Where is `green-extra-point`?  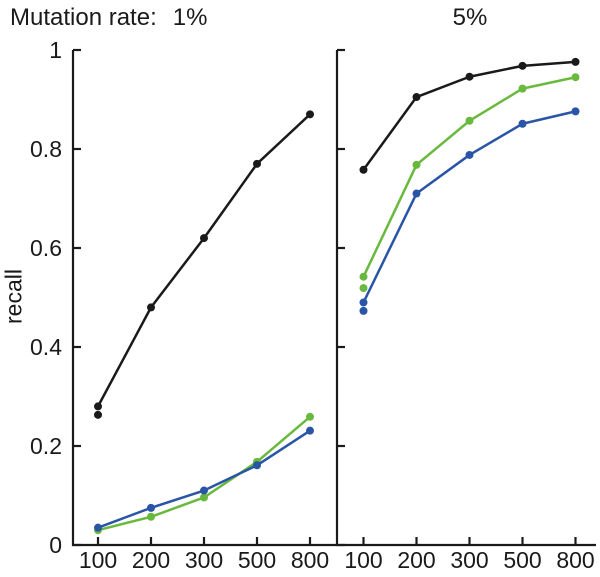 green-extra-point is located at coordinates (363, 288).